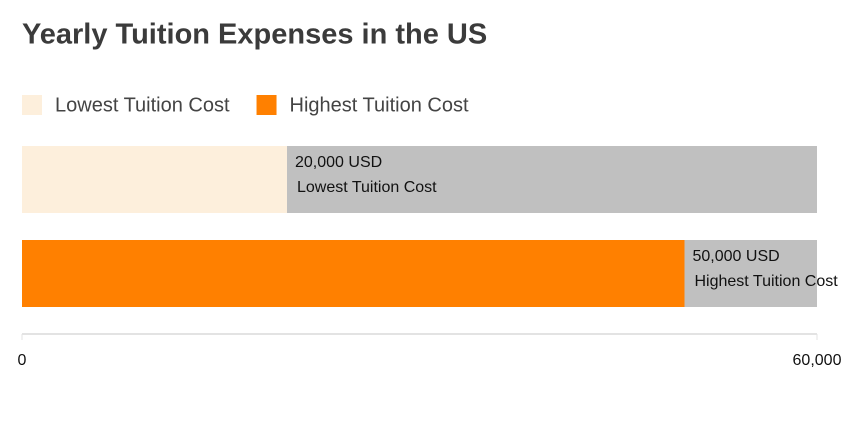  Describe the element at coordinates (338, 162) in the screenshot. I see `value-label: 20,000 USD` at that location.